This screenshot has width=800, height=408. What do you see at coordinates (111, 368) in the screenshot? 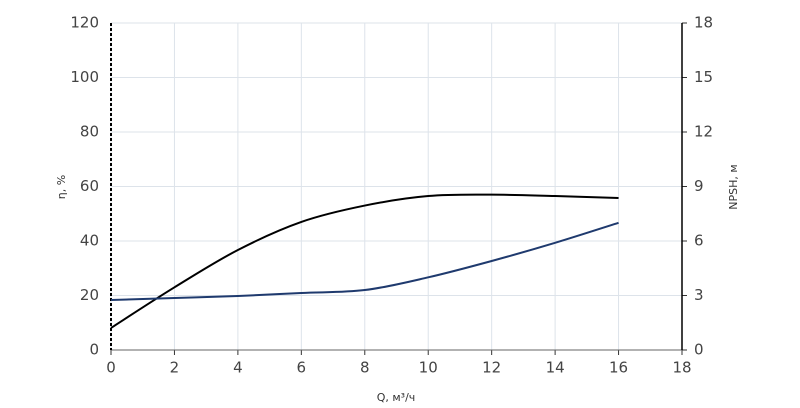
I see `x-tick-label: 0` at bounding box center [111, 368].